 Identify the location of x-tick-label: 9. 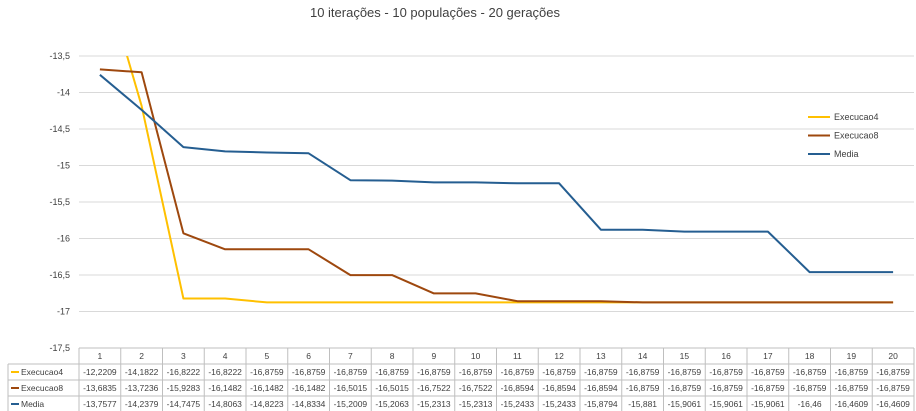
(434, 356).